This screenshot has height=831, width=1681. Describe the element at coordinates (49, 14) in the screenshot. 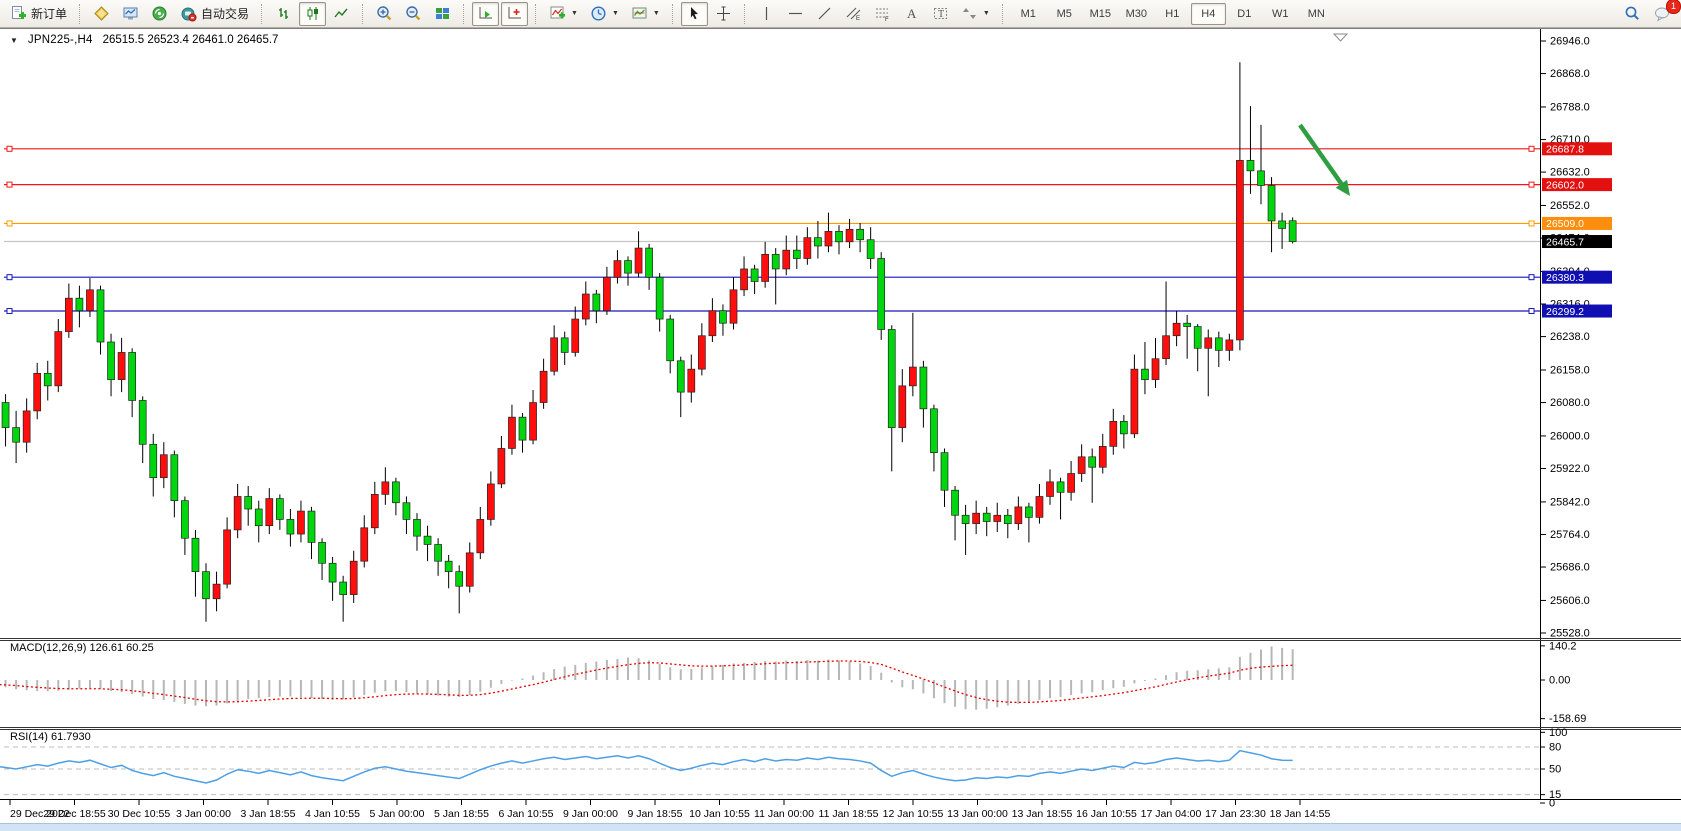

I see `new-order-label: 新订单` at that location.